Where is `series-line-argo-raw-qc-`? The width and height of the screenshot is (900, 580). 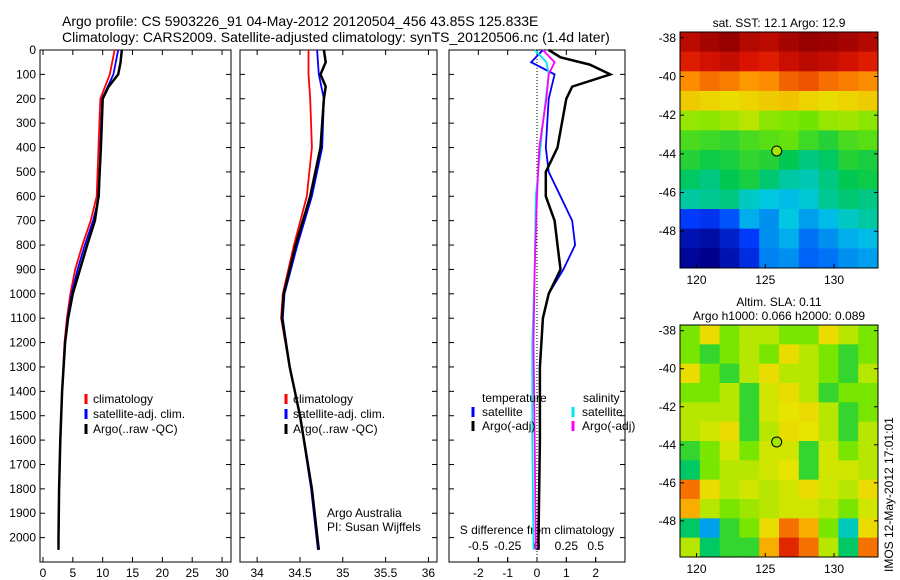
series-line-argo-raw-qc- is located at coordinates (303, 299).